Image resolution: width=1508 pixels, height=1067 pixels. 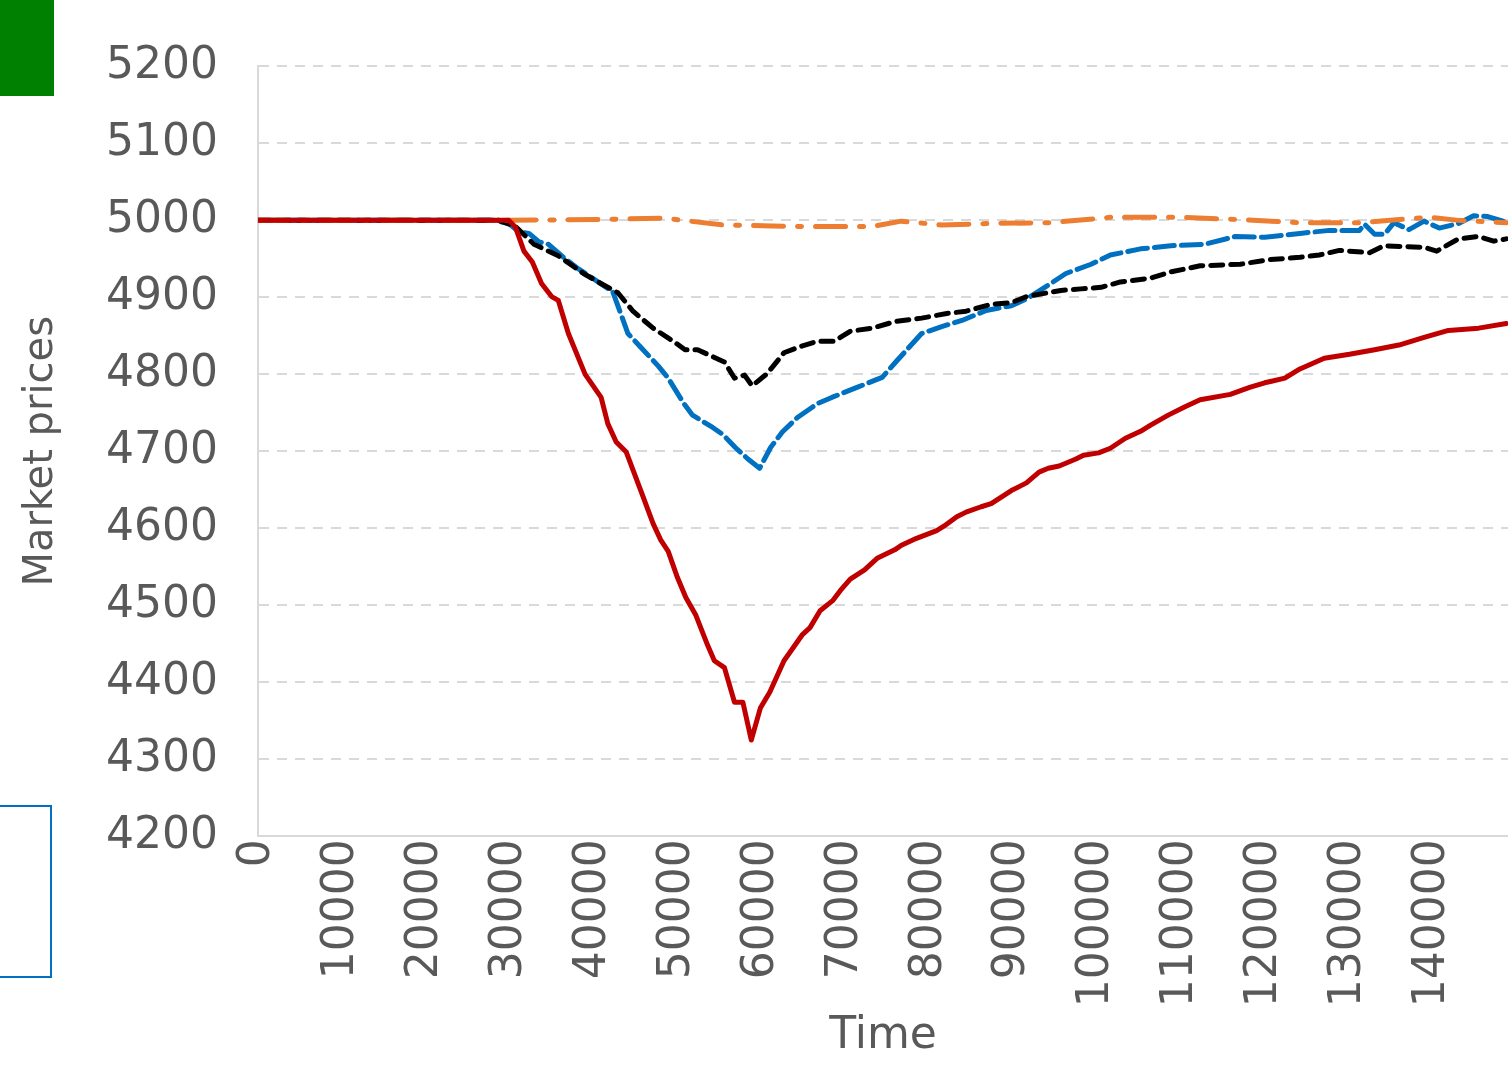 I want to click on x-axis-title: Time, so click(x=882, y=1033).